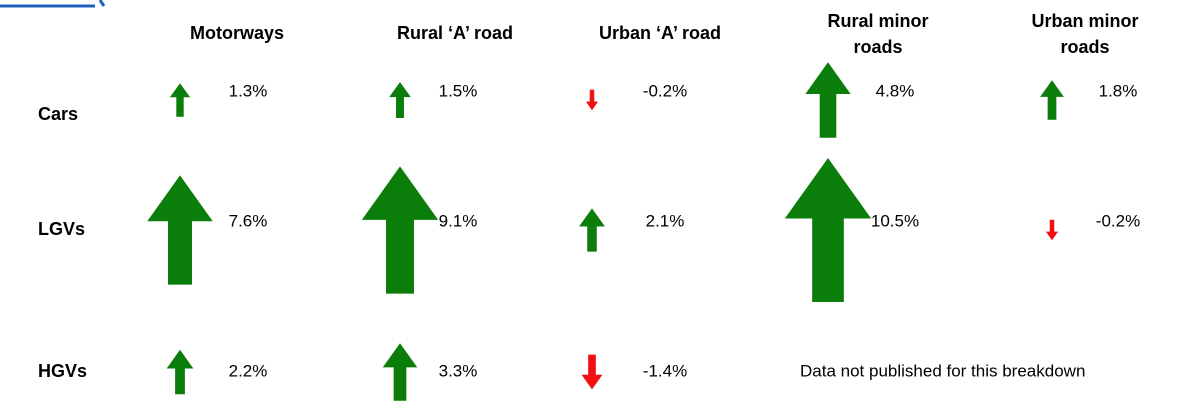 Image resolution: width=1181 pixels, height=408 pixels. I want to click on percent-change: 1.5%, so click(458, 90).